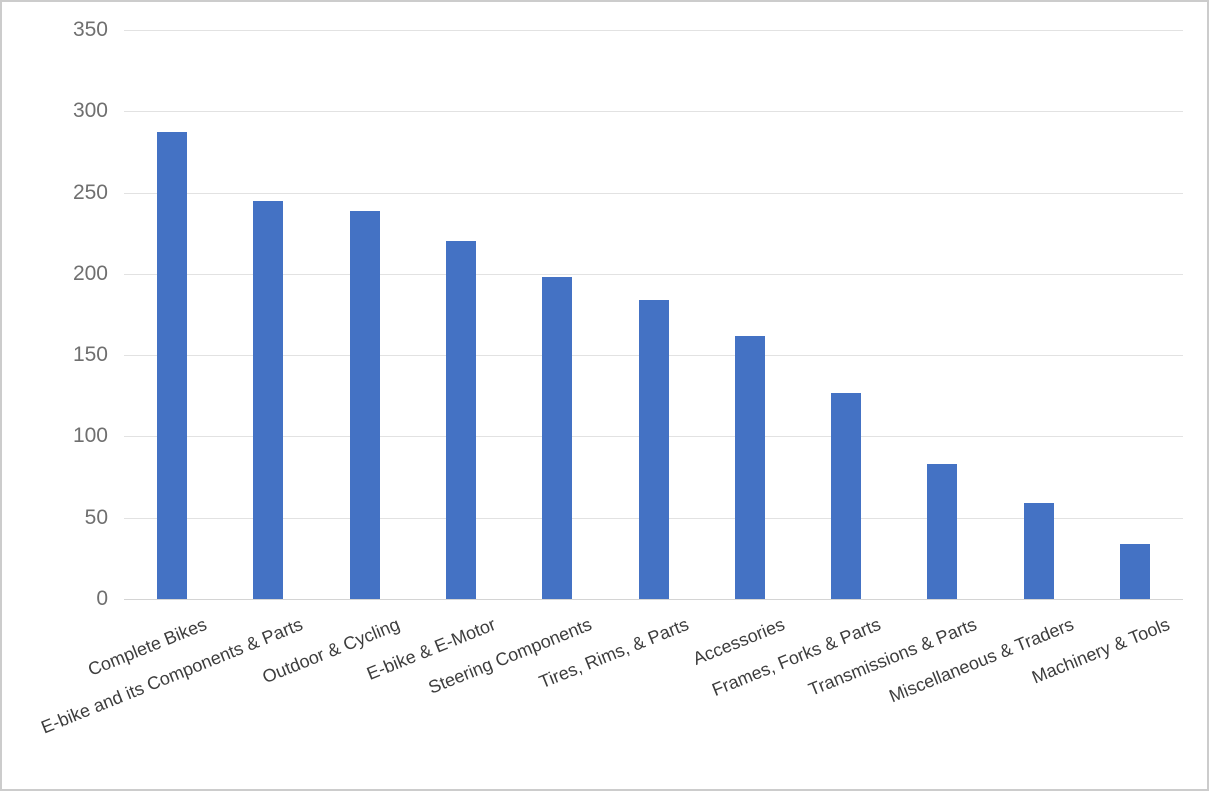 The image size is (1209, 791). What do you see at coordinates (96, 517) in the screenshot?
I see `y-tick-label: 50` at bounding box center [96, 517].